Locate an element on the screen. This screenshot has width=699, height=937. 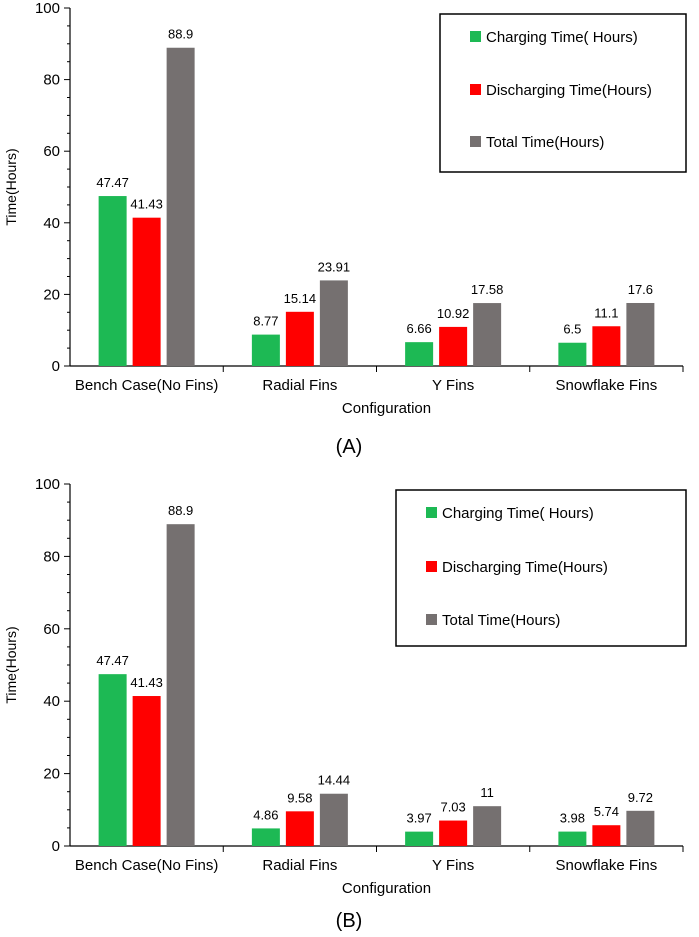
chart-b-data-label: 4.86 is located at coordinates (265, 814).